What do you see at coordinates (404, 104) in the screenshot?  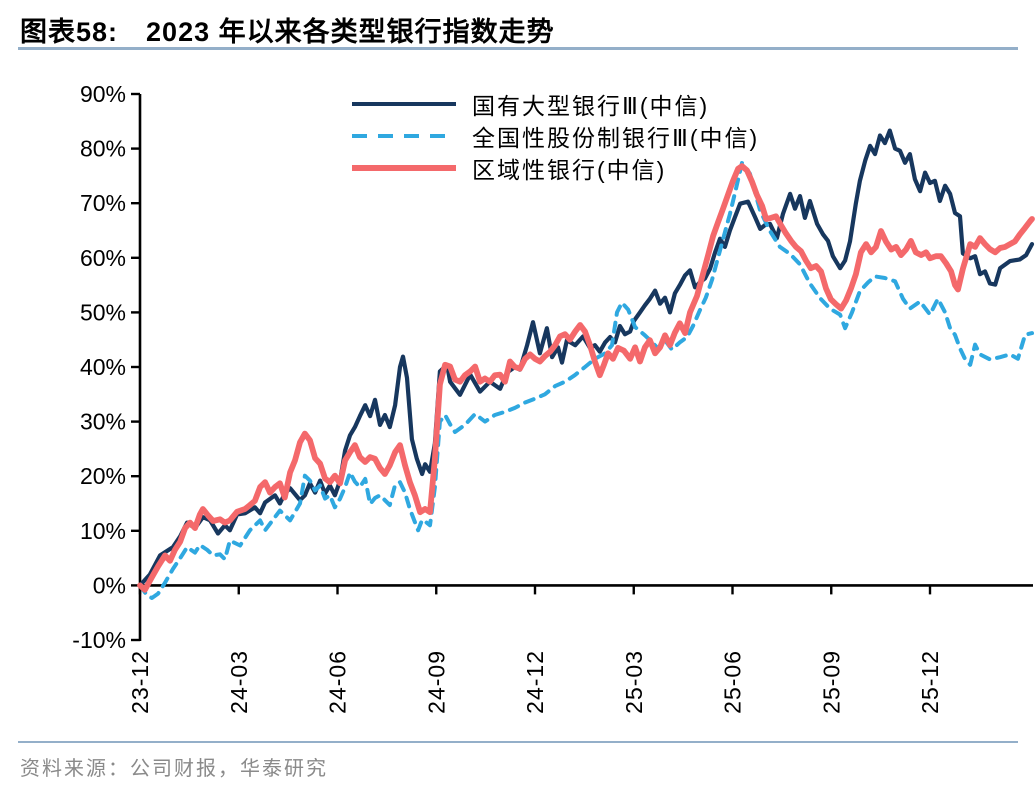 I see `solid-navy-line-icon` at bounding box center [404, 104].